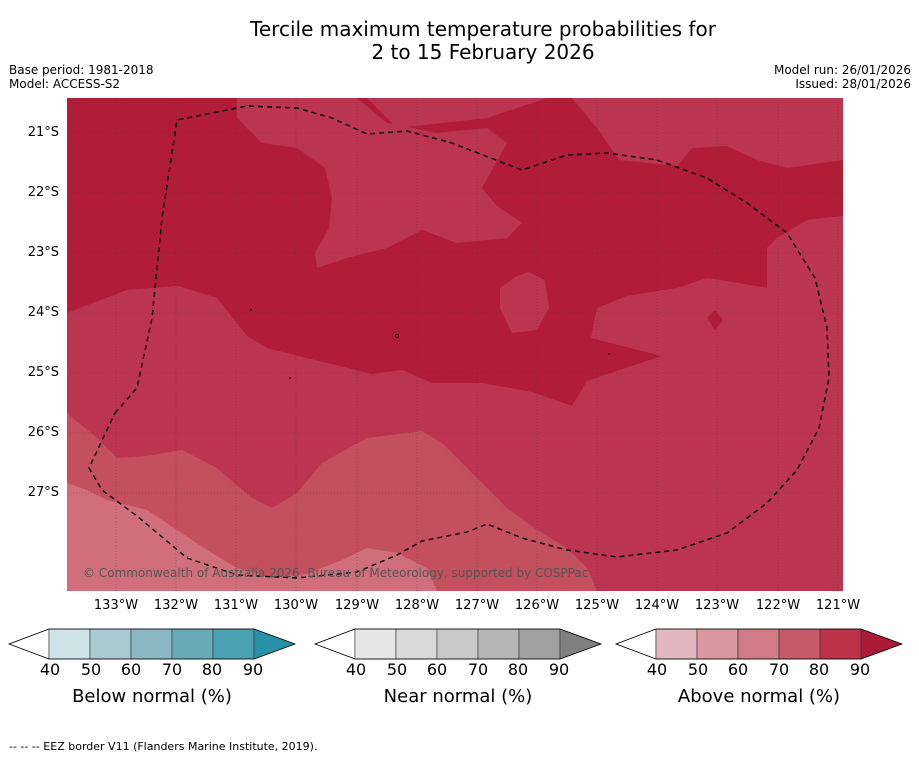 This screenshot has width=919, height=758. I want to click on lon-label: 124°W, so click(657, 605).